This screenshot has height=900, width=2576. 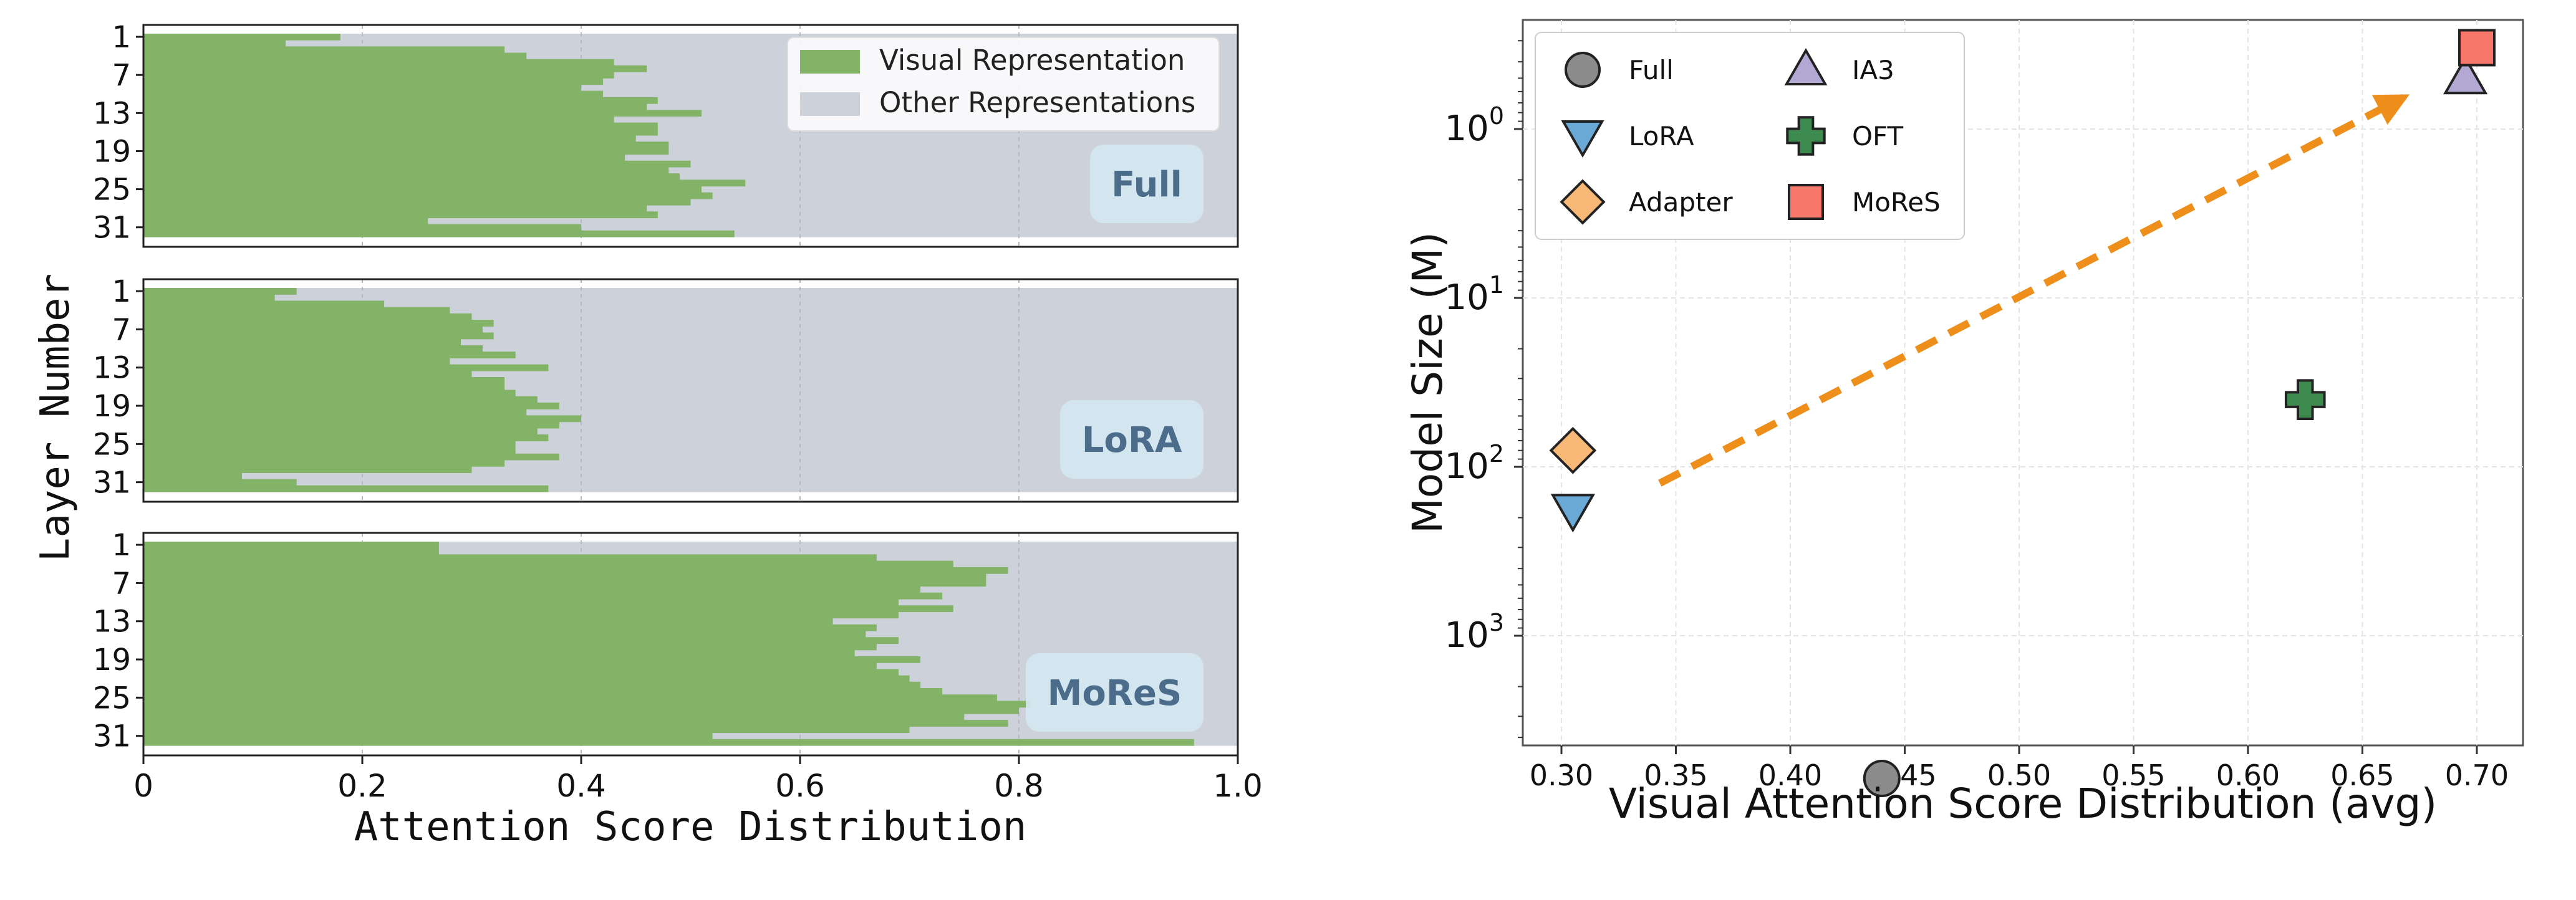 I want to click on x-tick-label: 0.50, so click(x=2019, y=776).